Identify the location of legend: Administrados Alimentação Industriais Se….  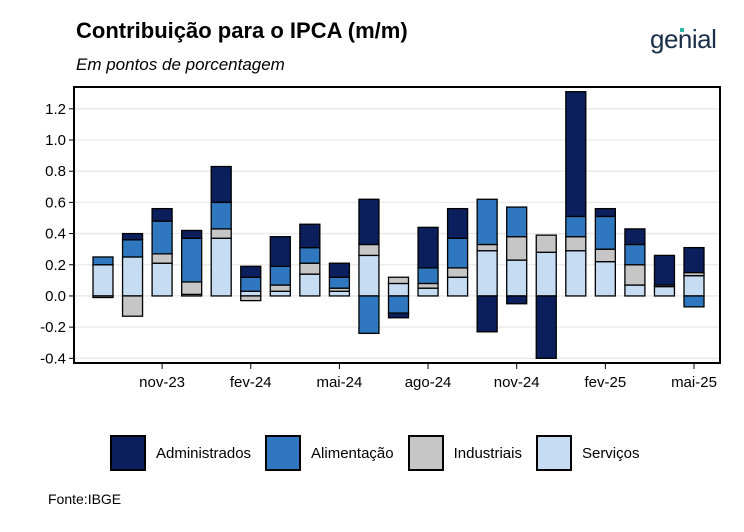
(405, 453).